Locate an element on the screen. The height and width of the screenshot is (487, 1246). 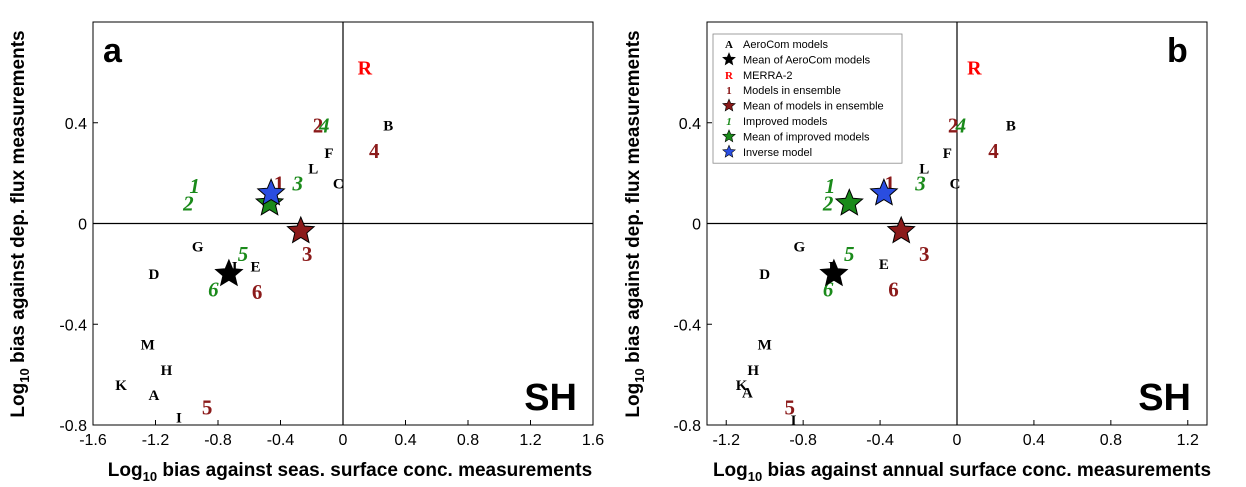
x-tick-label: 0 is located at coordinates (343, 440).